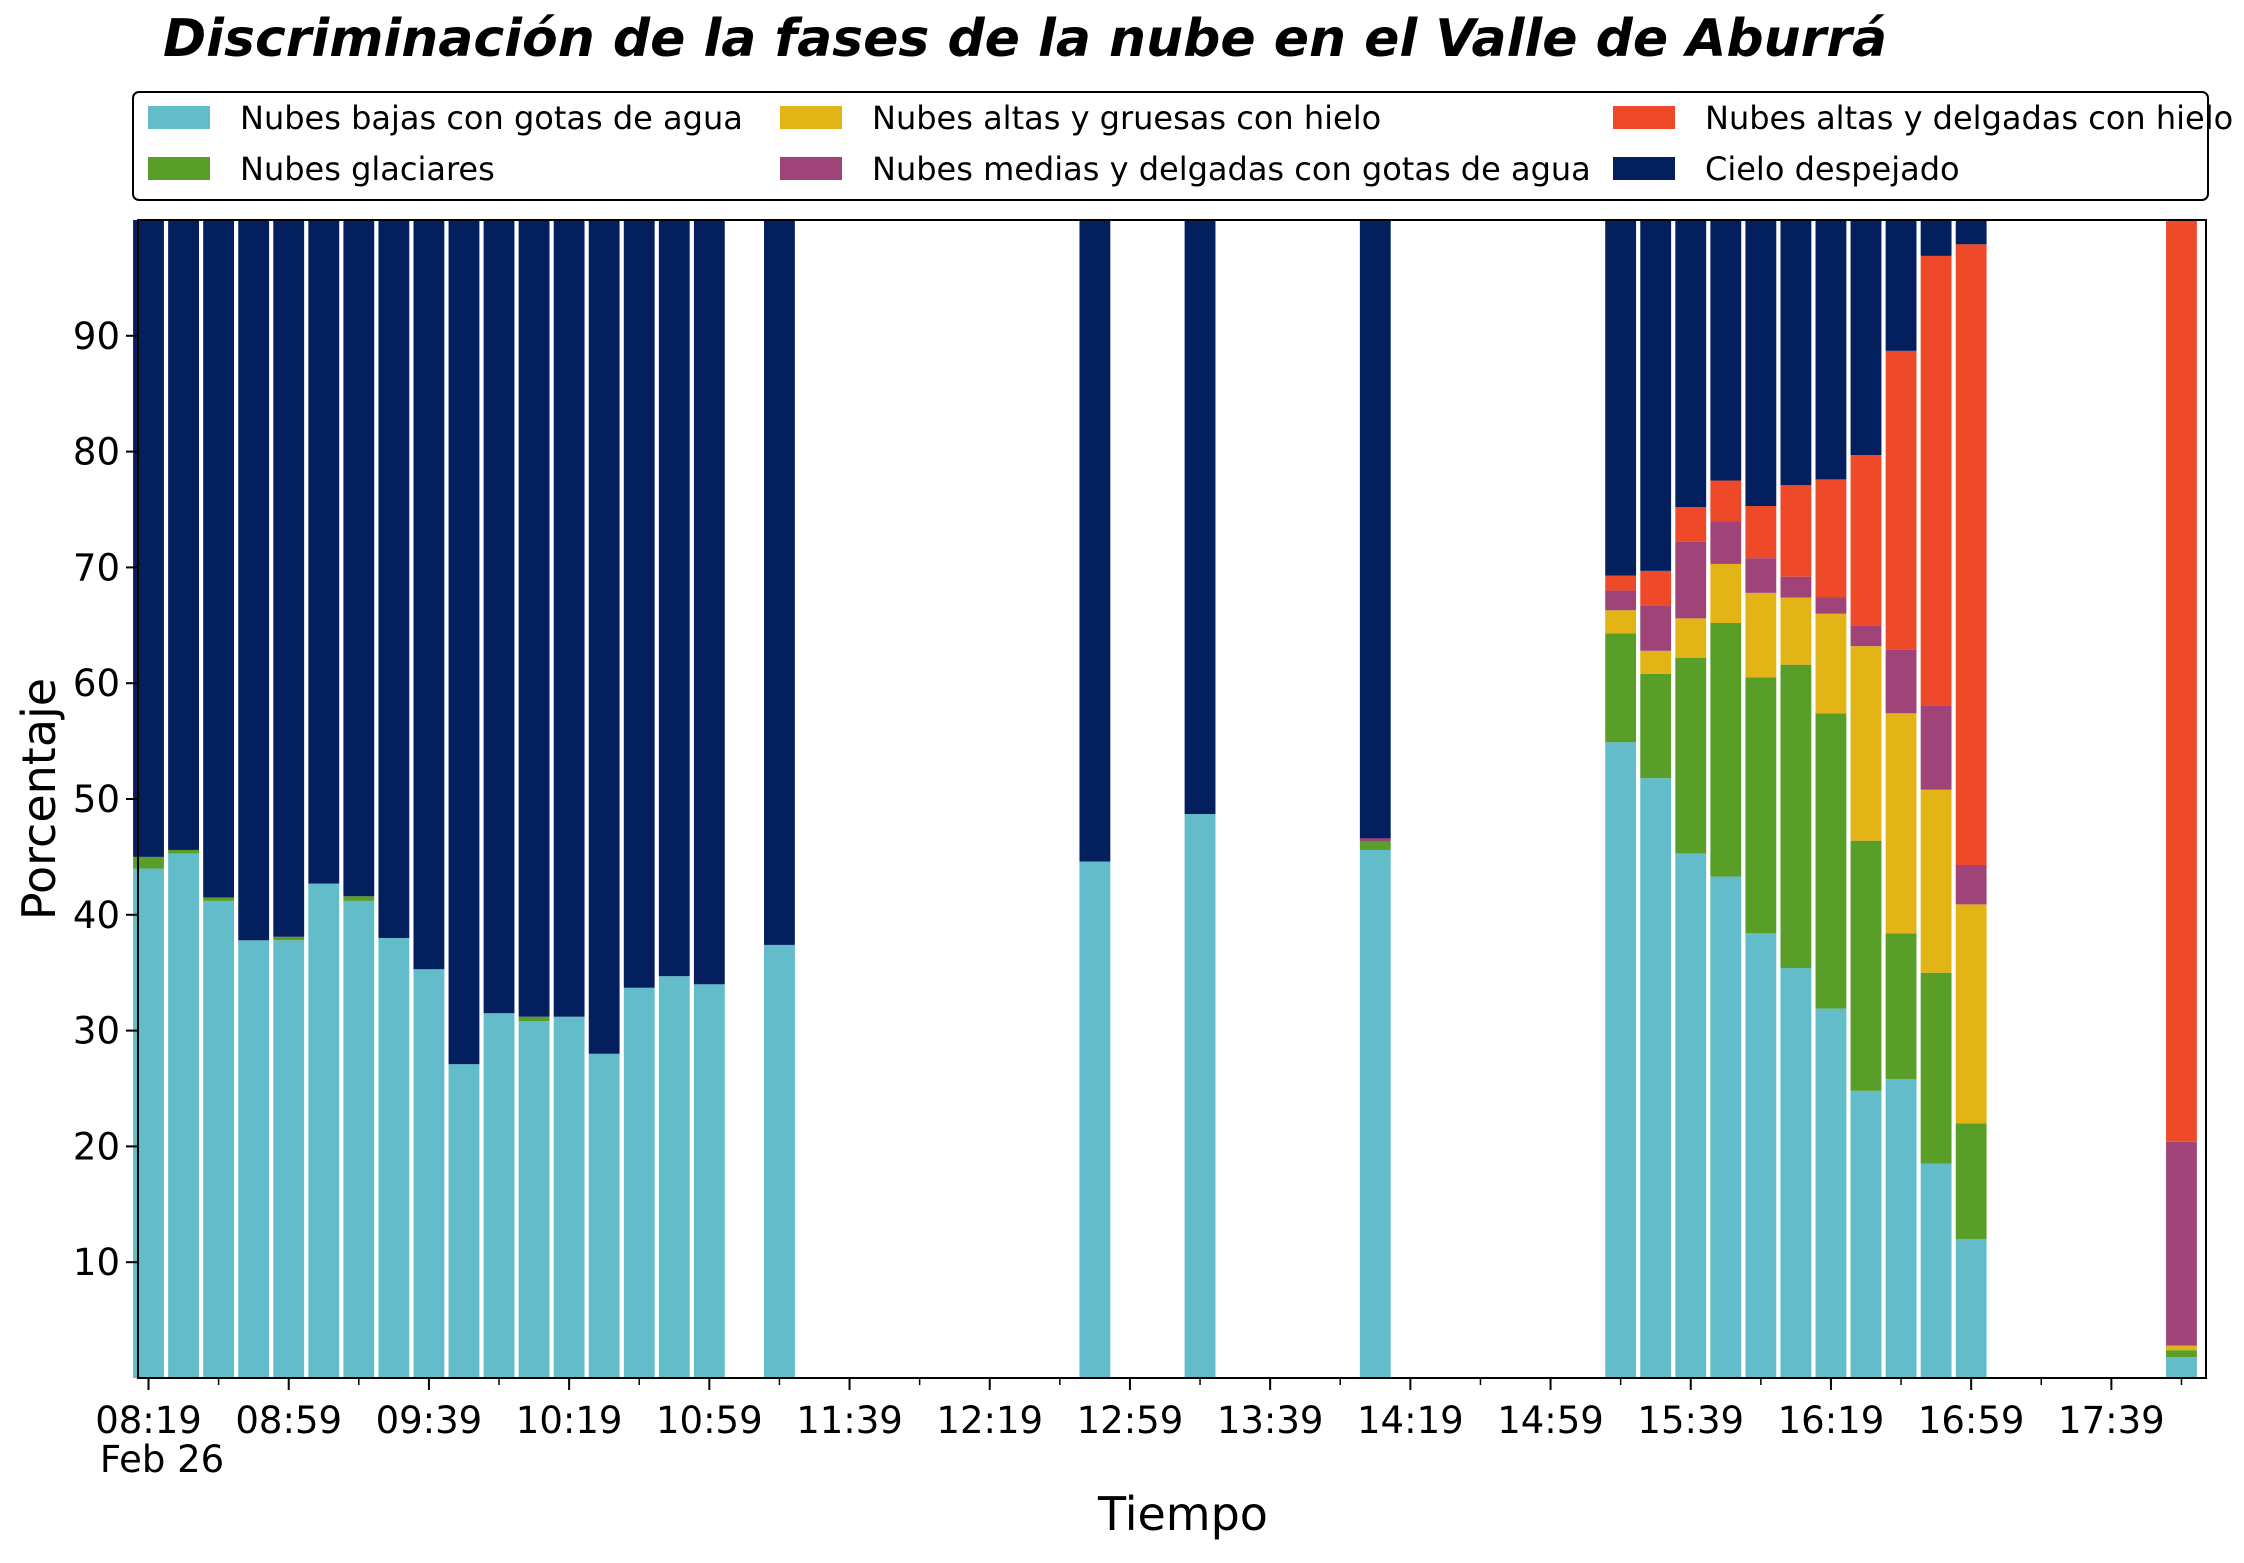 The image size is (2244, 1563). Describe the element at coordinates (1831, 1420) in the screenshot. I see `x-tick-label: 16:19` at that location.